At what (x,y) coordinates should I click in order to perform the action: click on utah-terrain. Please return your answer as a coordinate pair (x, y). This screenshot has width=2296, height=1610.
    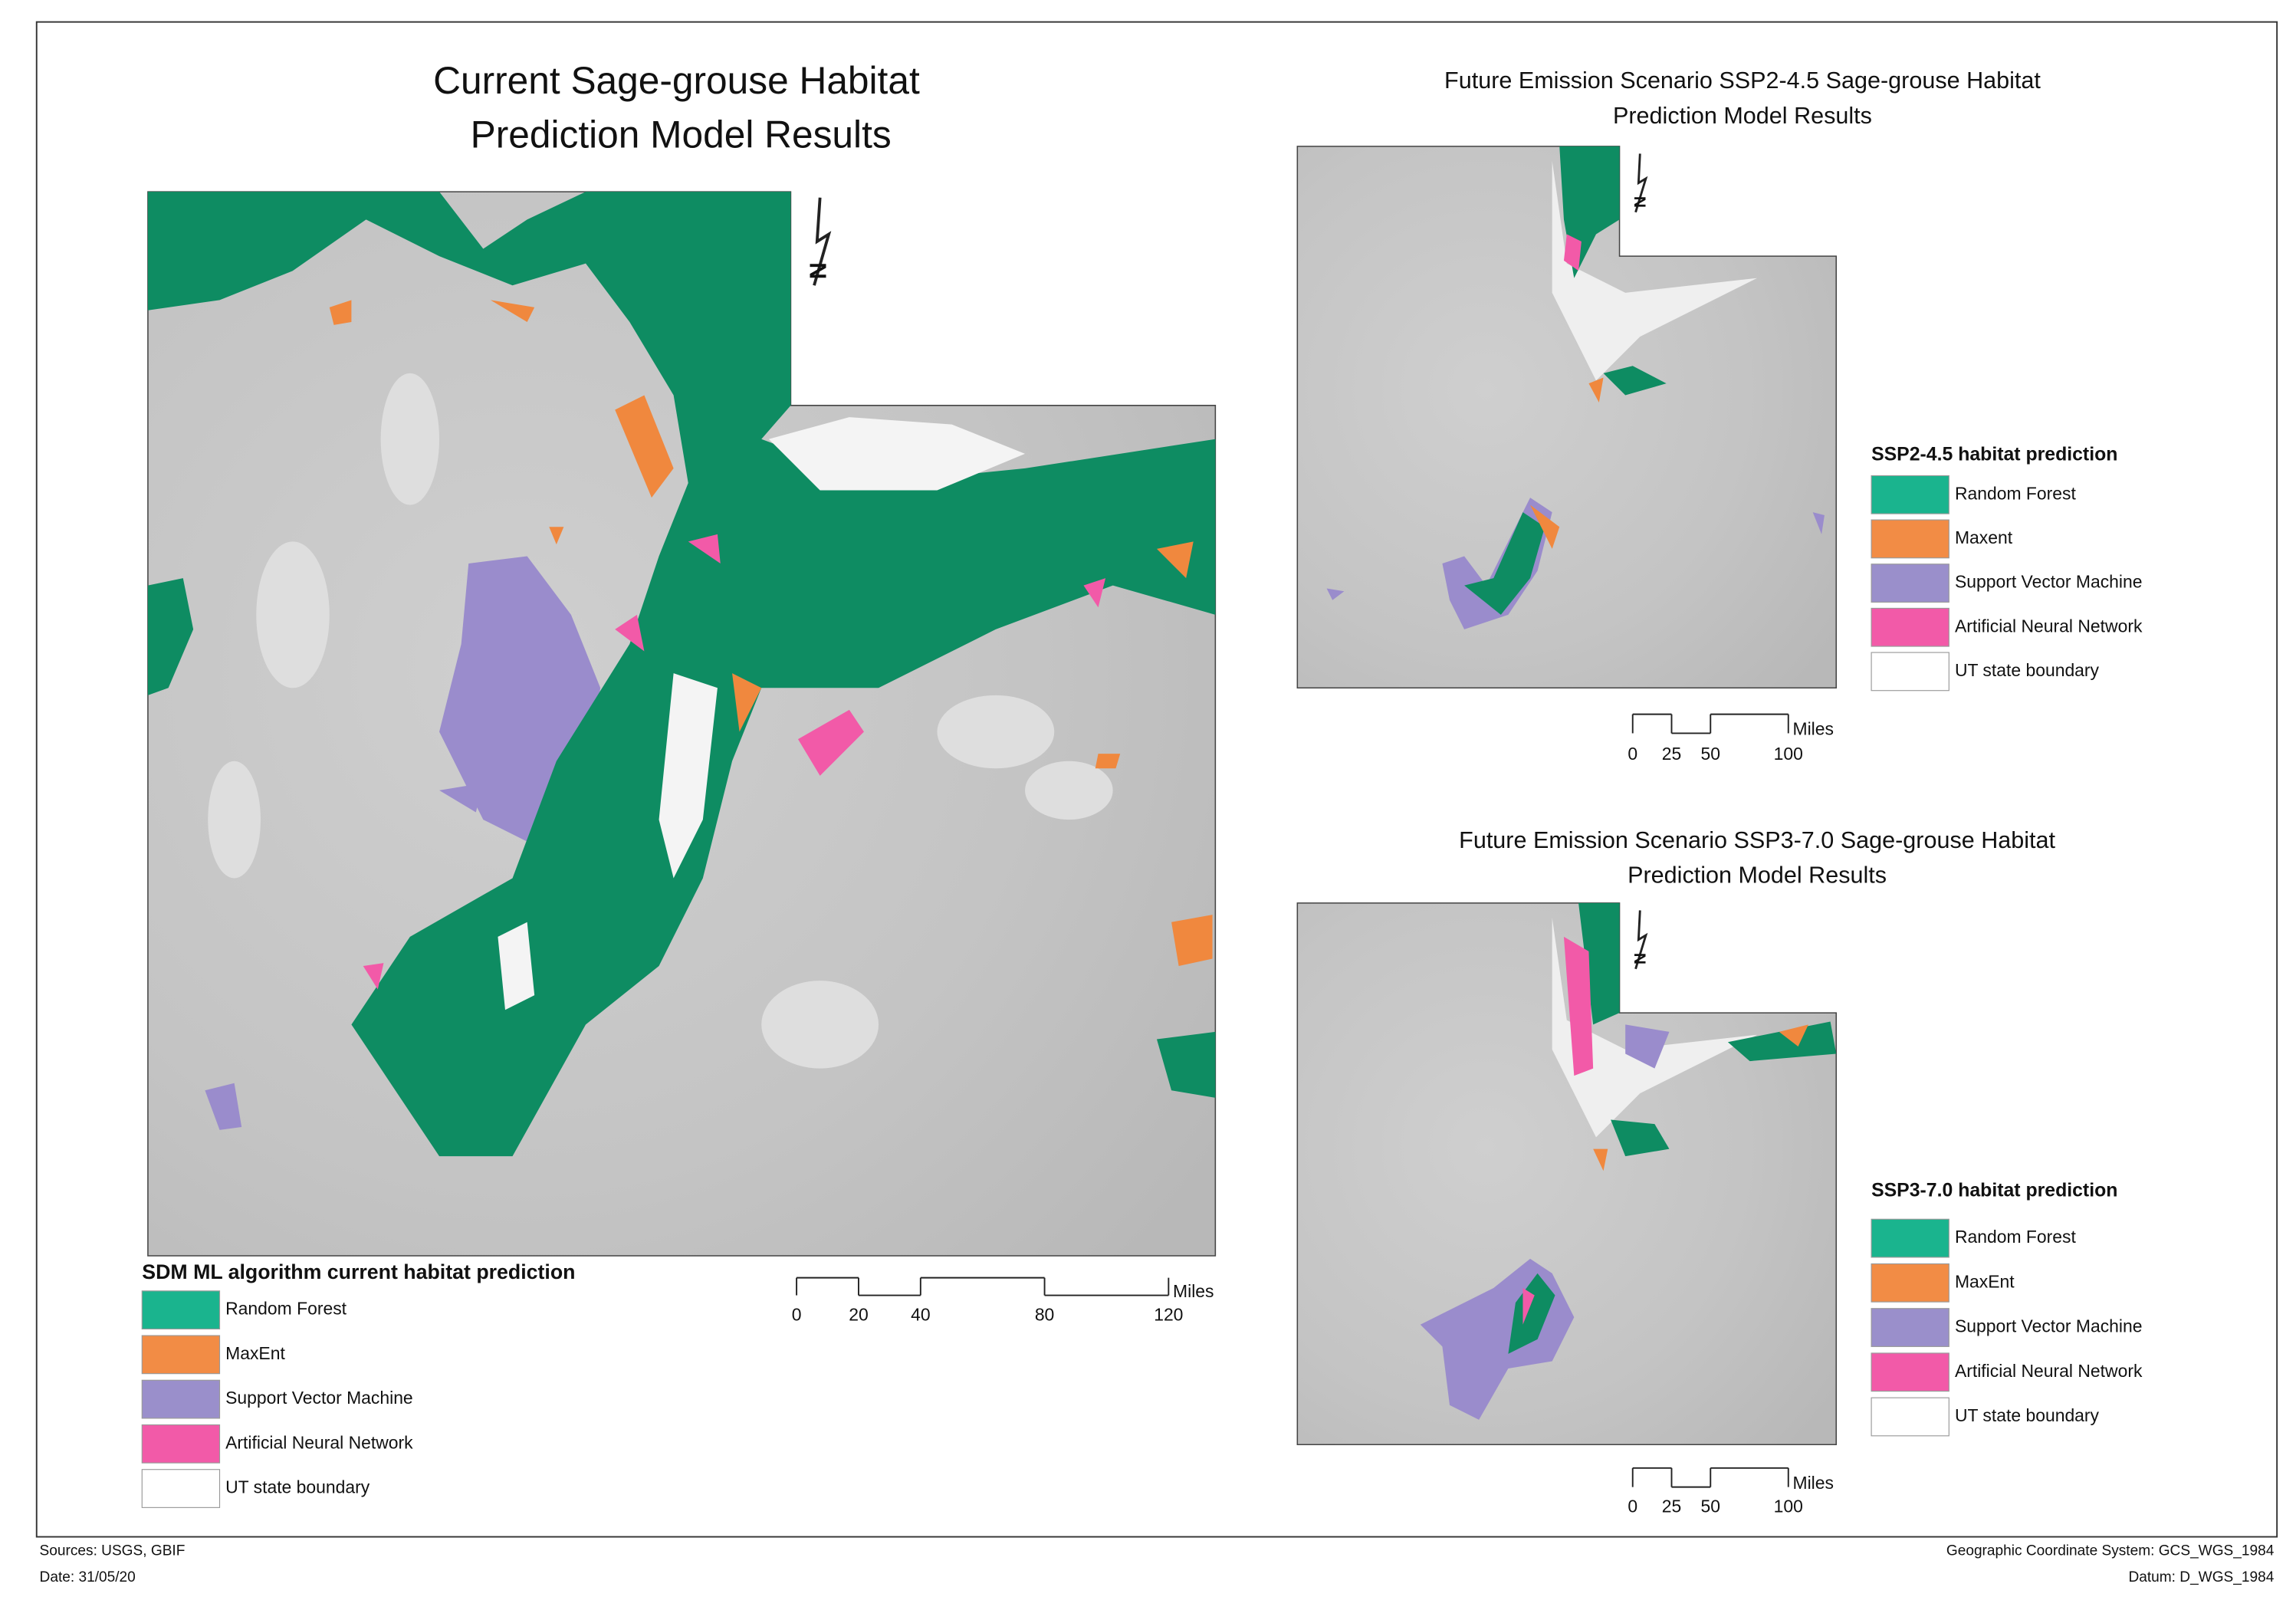
    Looking at the image, I should click on (1566, 1174).